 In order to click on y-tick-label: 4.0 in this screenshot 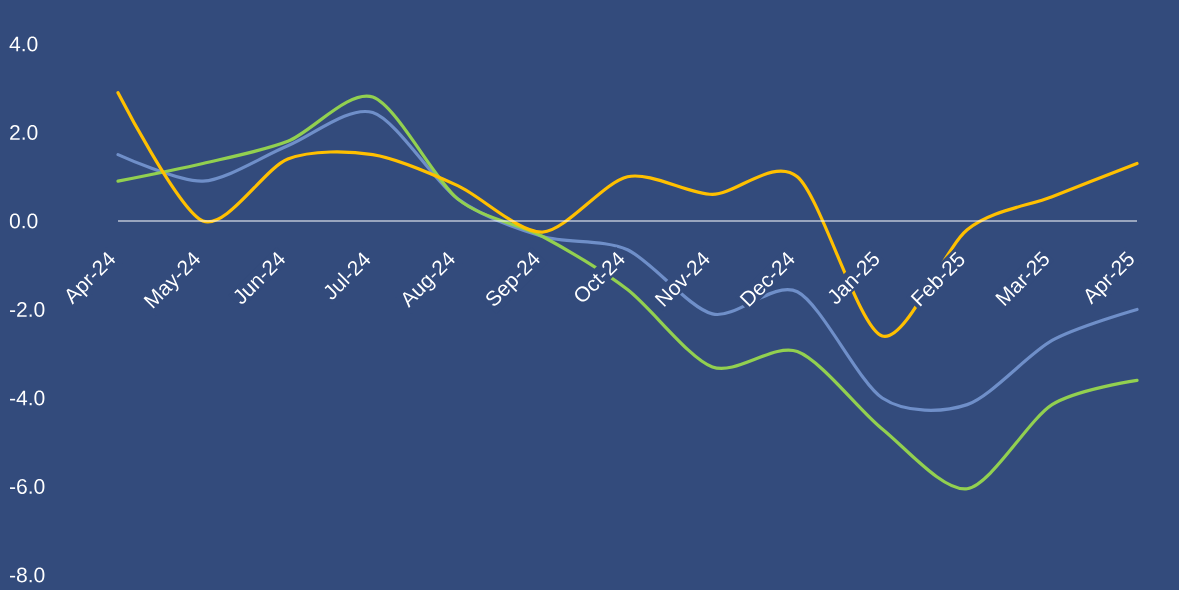, I will do `click(23, 44)`.